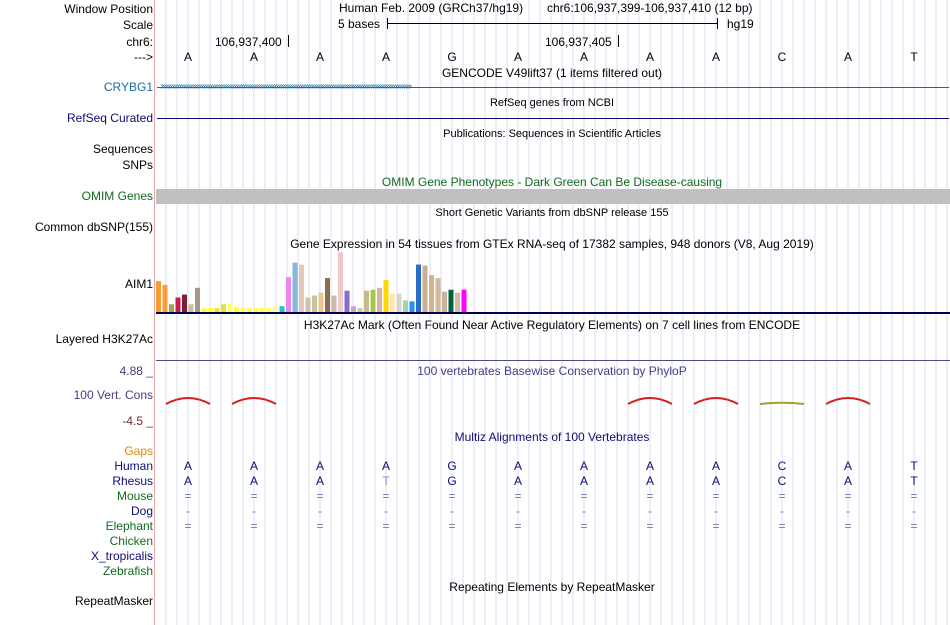  I want to click on species-label-chicken: Chicken, so click(131, 541).